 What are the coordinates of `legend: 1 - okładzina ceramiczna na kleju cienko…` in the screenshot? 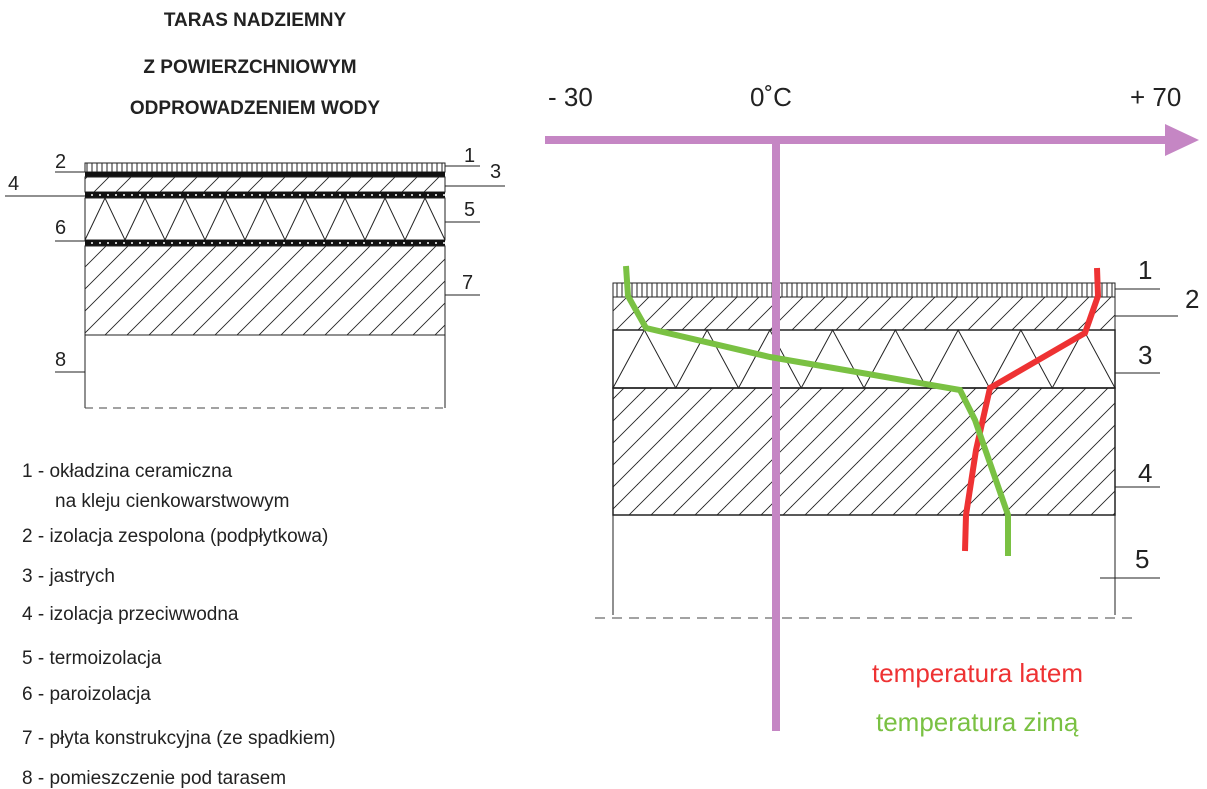 It's located at (179, 625).